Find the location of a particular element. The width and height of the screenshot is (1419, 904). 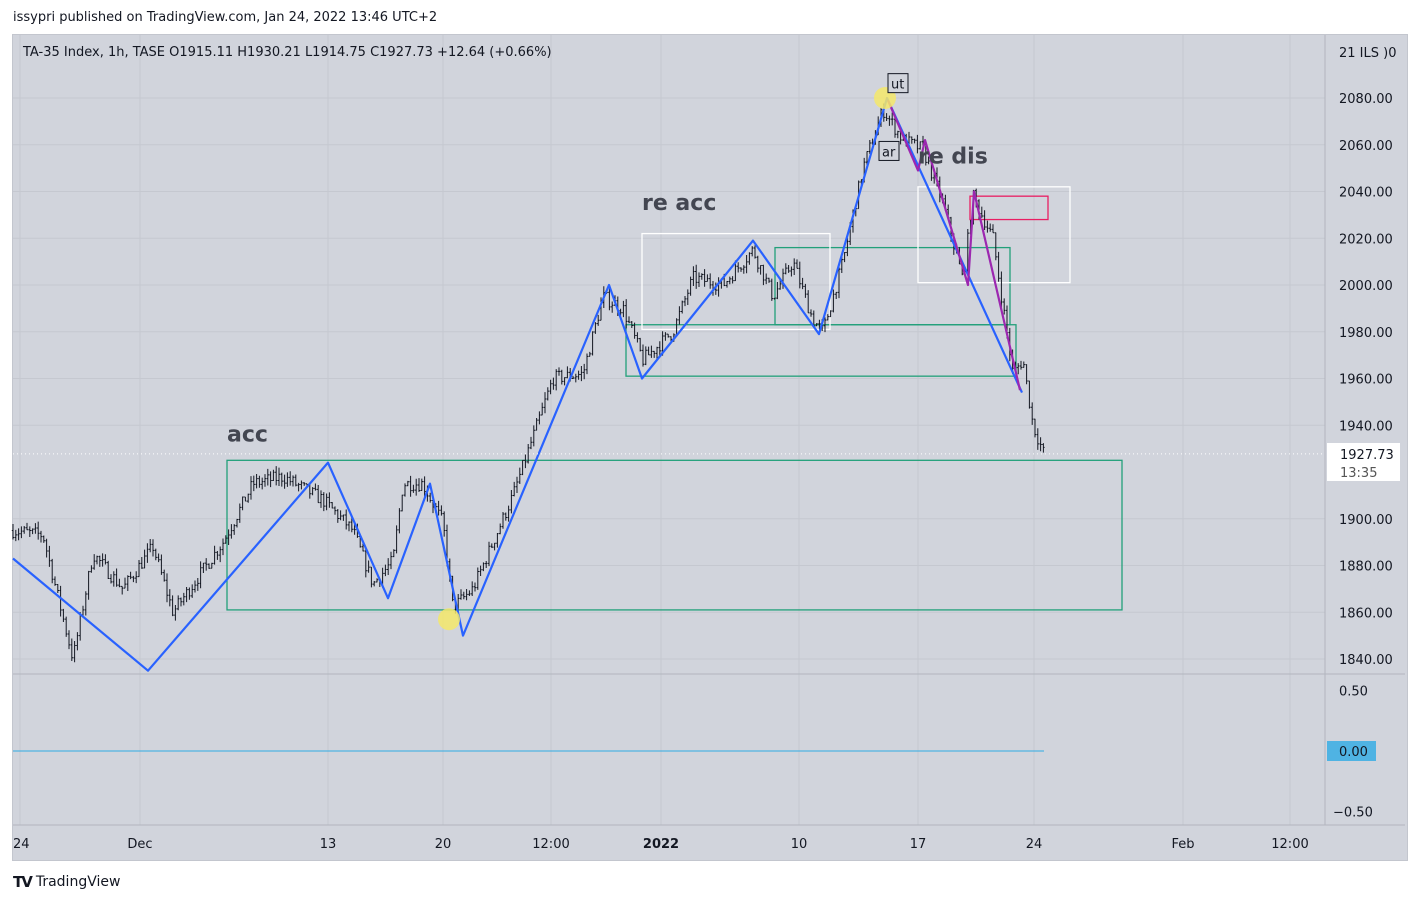

annotation-label: re dis is located at coordinates (953, 156).